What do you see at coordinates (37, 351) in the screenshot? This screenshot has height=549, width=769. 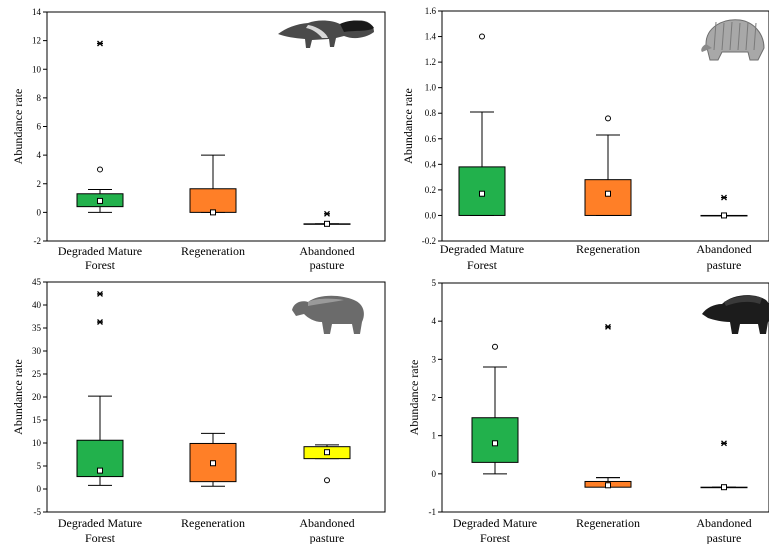 I see `y-tick-label: 30` at bounding box center [37, 351].